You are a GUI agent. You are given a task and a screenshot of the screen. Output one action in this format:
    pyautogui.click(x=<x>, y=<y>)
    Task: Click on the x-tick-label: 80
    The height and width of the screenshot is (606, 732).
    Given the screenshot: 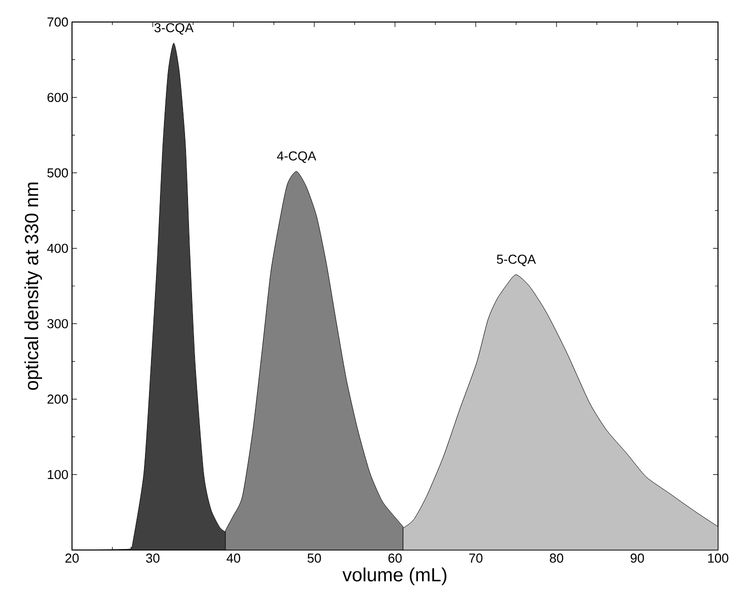 What is the action you would take?
    pyautogui.click(x=557, y=558)
    